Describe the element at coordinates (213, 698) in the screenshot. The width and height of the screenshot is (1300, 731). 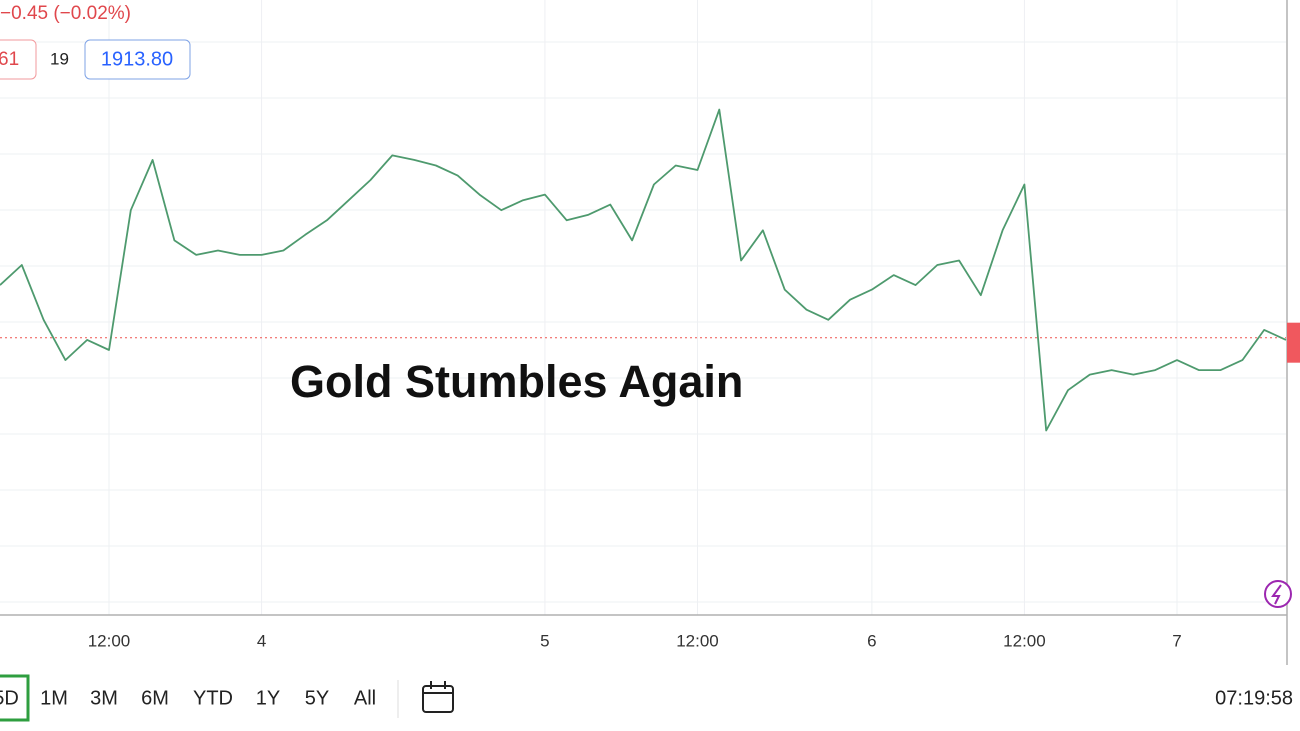
I see `range-button: YTD` at that location.